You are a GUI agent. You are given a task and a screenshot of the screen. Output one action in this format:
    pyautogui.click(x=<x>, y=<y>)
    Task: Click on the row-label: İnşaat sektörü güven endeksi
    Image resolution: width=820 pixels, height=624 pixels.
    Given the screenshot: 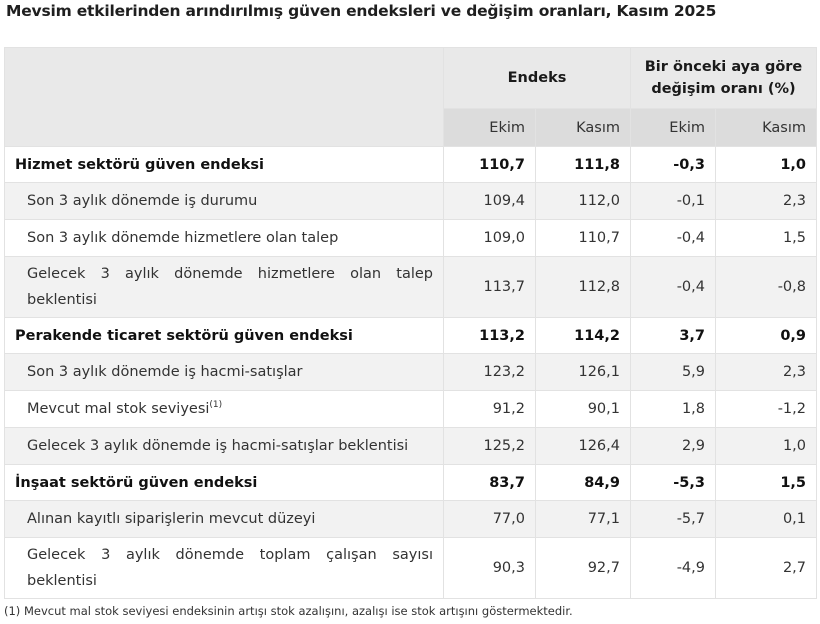 What is the action you would take?
    pyautogui.click(x=224, y=482)
    